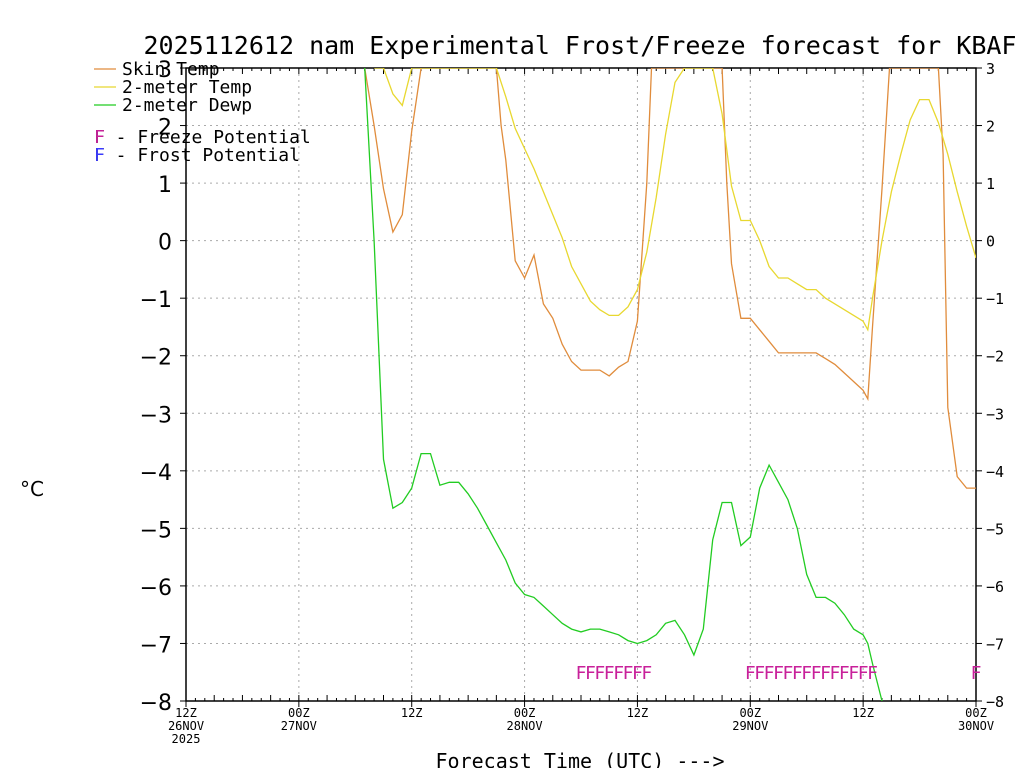 The image size is (1024, 768). What do you see at coordinates (995, 299) in the screenshot?
I see `y-tick-label-right: −1` at bounding box center [995, 299].